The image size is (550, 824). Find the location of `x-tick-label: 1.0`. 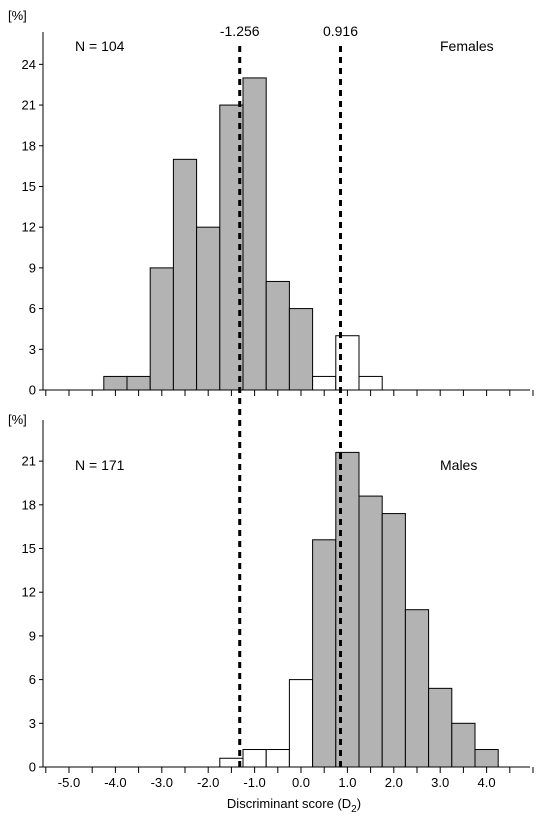

x-tick-label: 1.0 is located at coordinates (347, 782).